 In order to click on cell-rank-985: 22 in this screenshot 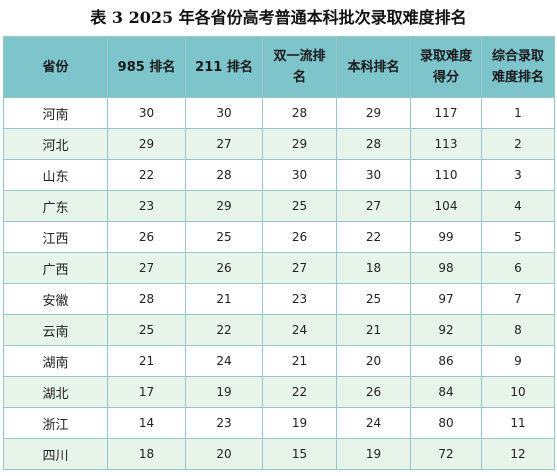, I will do `click(146, 175)`.